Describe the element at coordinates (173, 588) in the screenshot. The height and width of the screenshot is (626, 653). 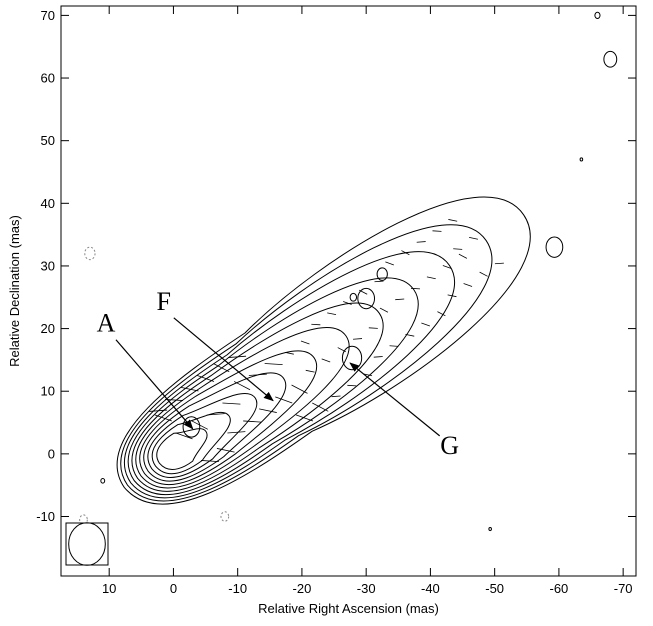
I see `x-tick-label: 0` at that location.